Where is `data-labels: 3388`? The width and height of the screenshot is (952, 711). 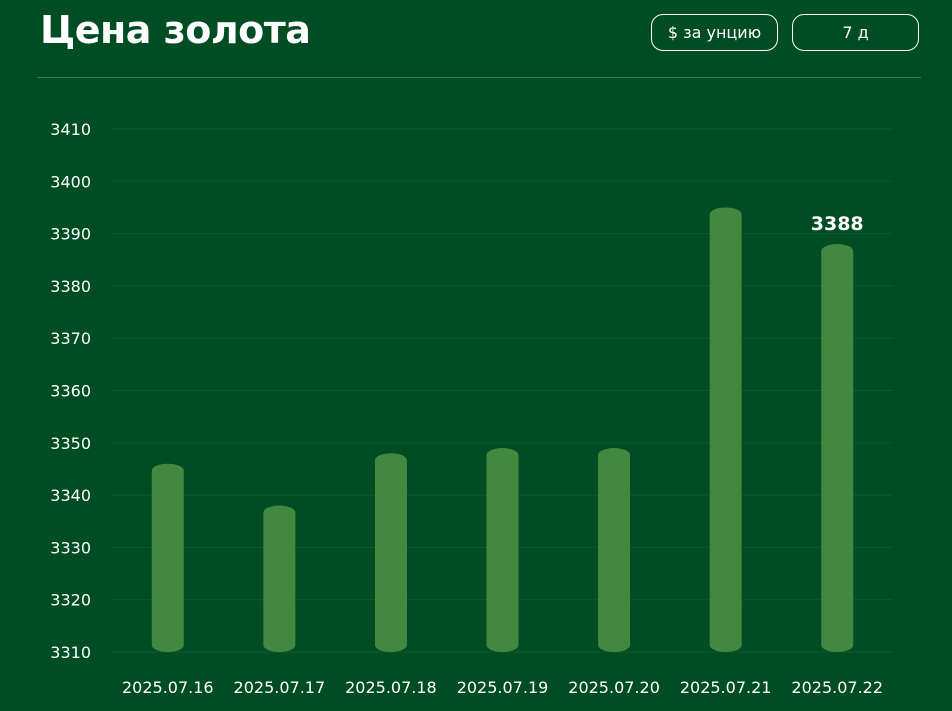 data-labels: 3388 is located at coordinates (837, 224).